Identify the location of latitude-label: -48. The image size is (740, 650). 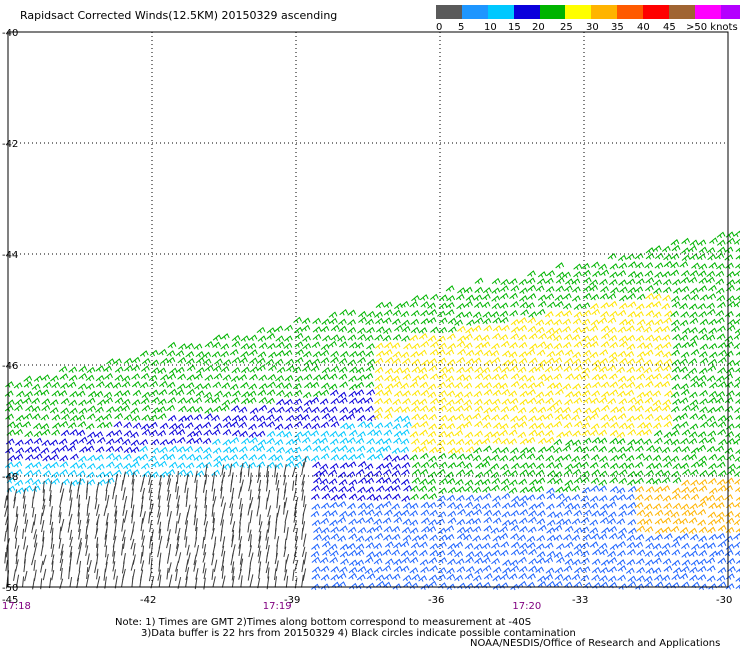
(10, 477).